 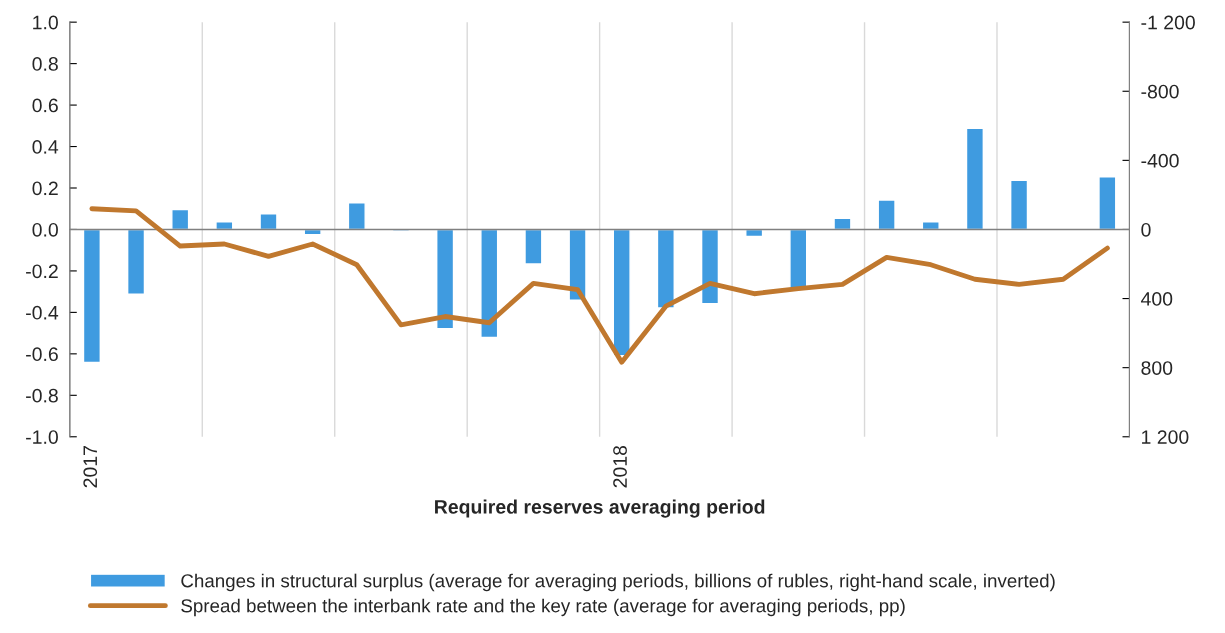 What do you see at coordinates (45, 147) in the screenshot?
I see `y-tick-label: 0.4` at bounding box center [45, 147].